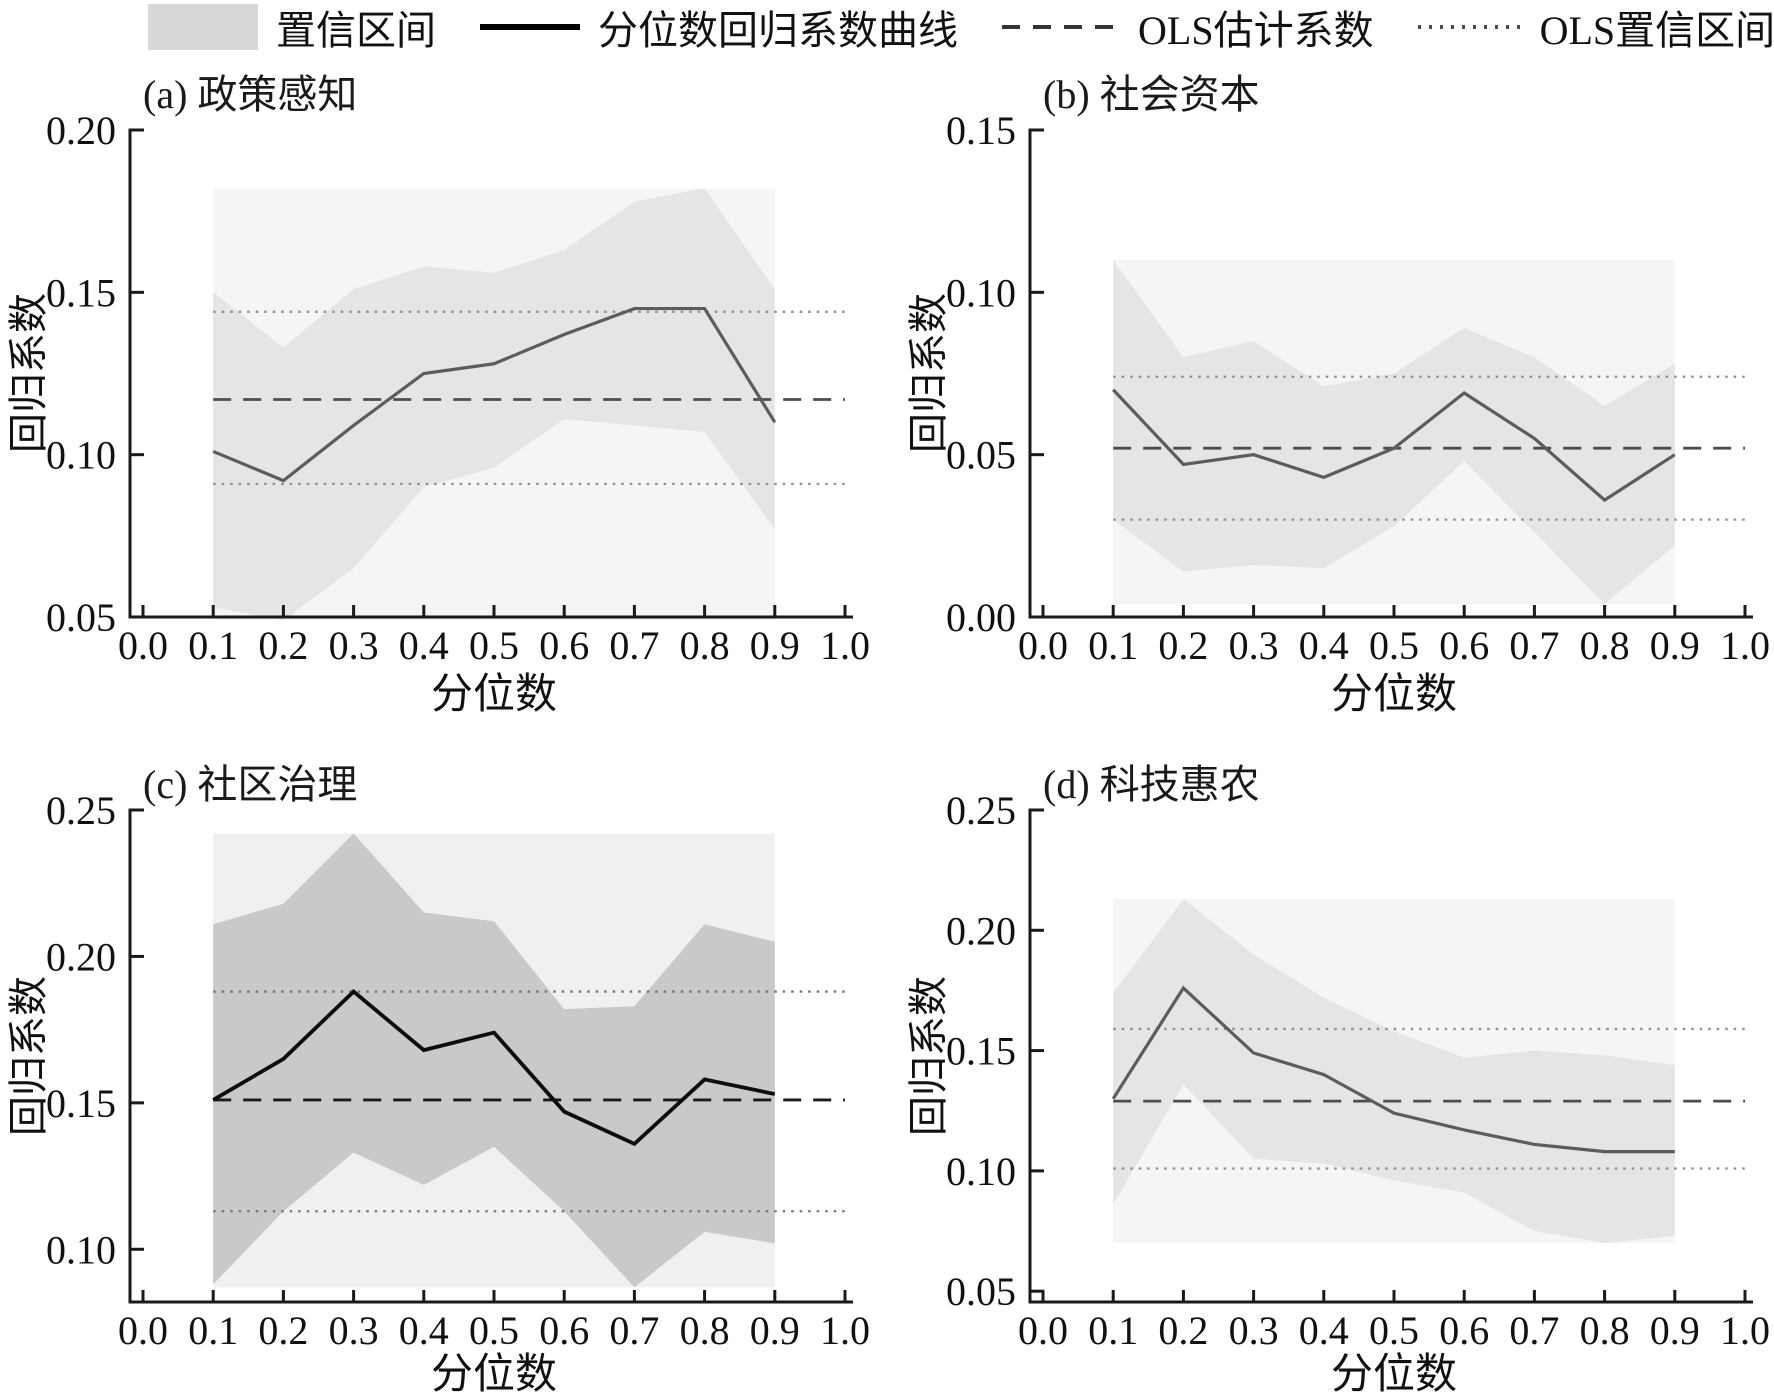 The height and width of the screenshot is (1392, 1774). I want to click on legend-item-quantile-curve: 分位数回归系数曲线, so click(719, 28).